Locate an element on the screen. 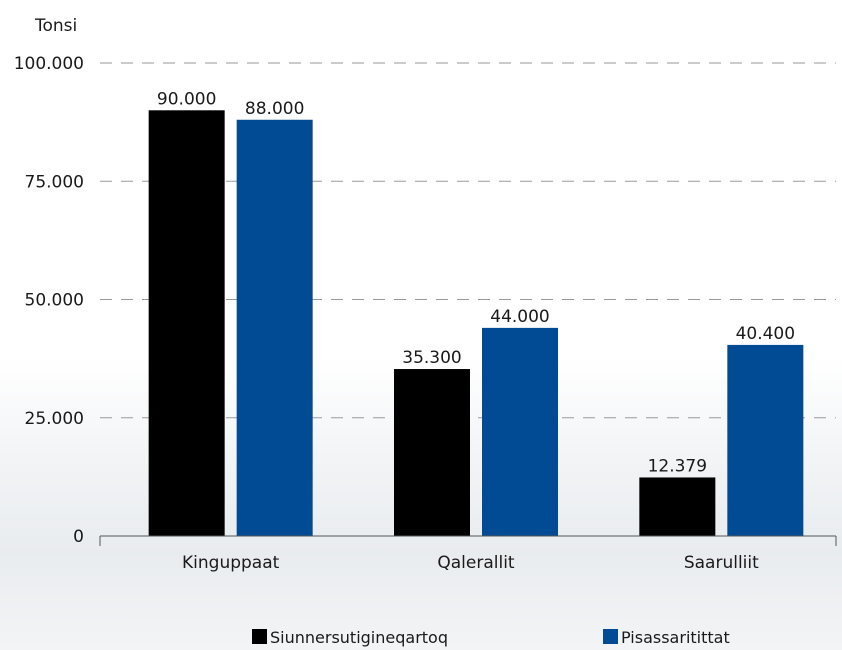 This screenshot has height=650, width=842. legend-label: Pisassaritittat is located at coordinates (675, 637).